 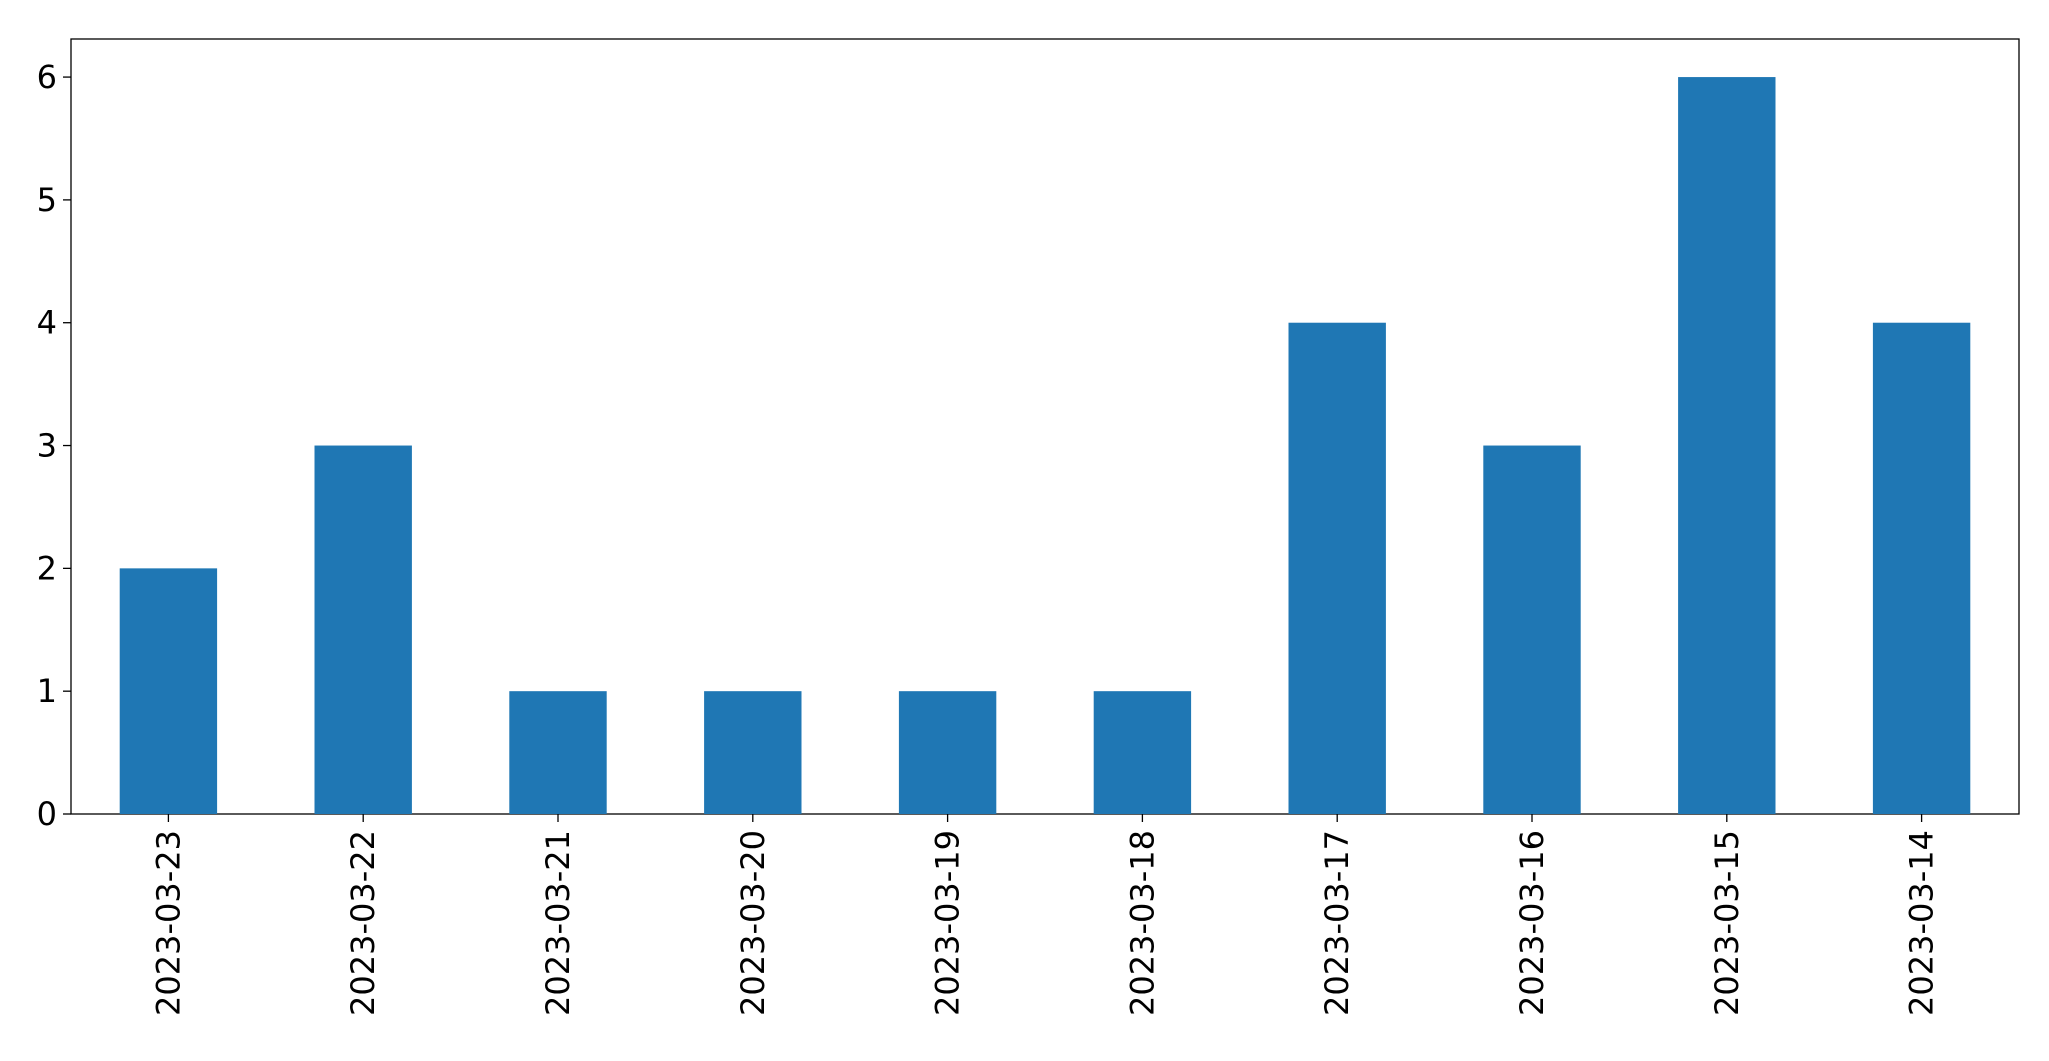 What do you see at coordinates (168, 923) in the screenshot?
I see `x-tick-label: 2023-03-23` at bounding box center [168, 923].